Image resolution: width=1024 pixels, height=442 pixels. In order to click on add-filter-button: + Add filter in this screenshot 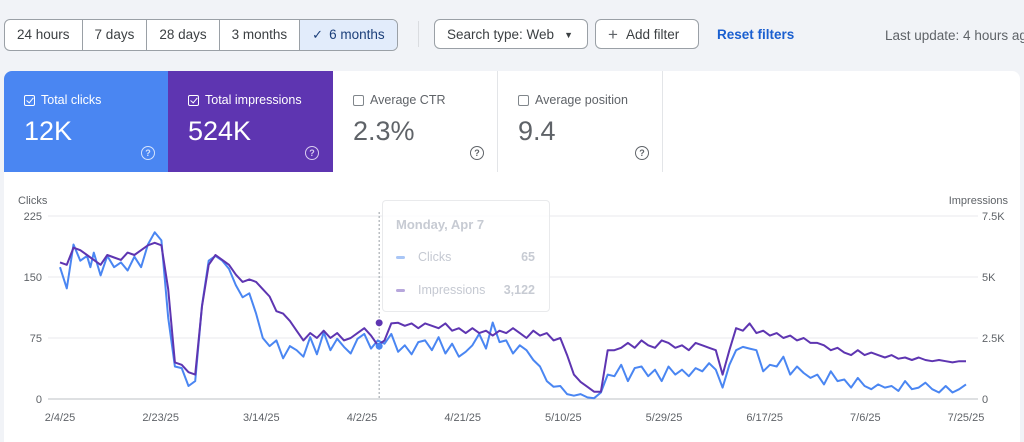, I will do `click(647, 34)`.